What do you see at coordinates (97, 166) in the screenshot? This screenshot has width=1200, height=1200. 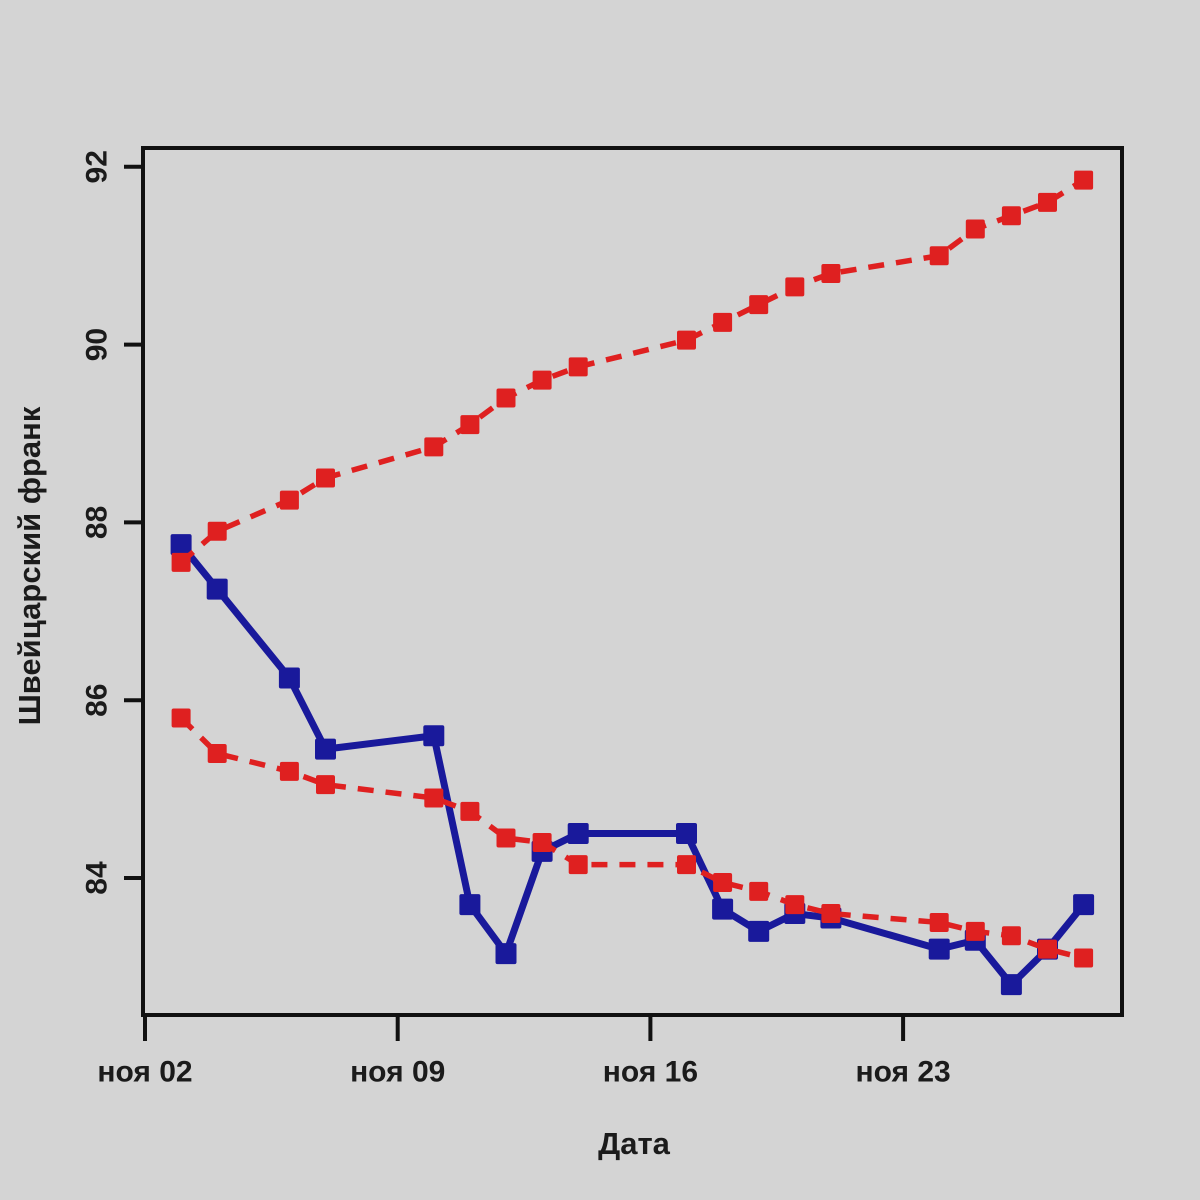 I see `svg-text: 92` at bounding box center [97, 166].